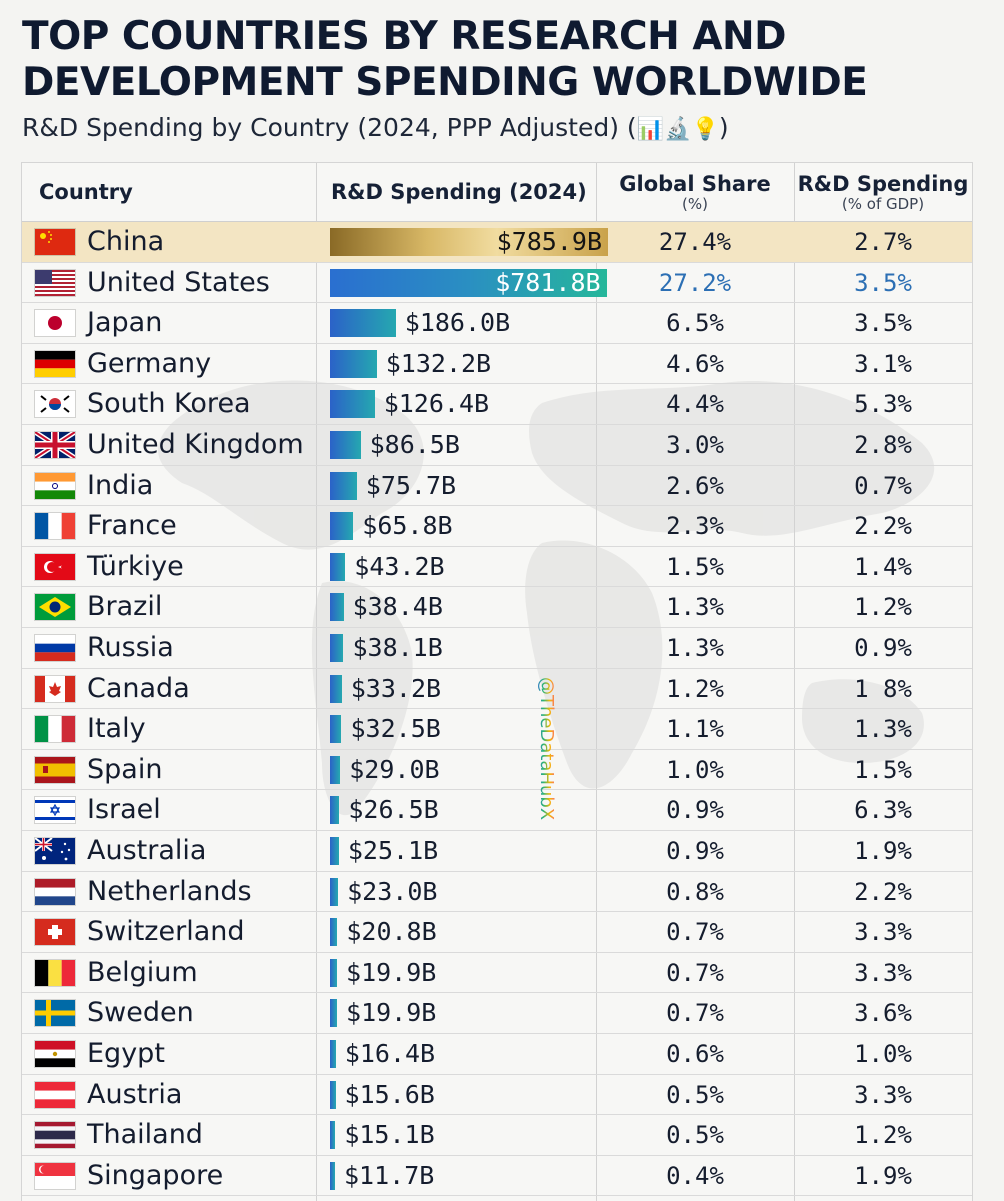 The height and width of the screenshot is (1201, 1004). Describe the element at coordinates (125, 323) in the screenshot. I see `country-name: Japan` at that location.